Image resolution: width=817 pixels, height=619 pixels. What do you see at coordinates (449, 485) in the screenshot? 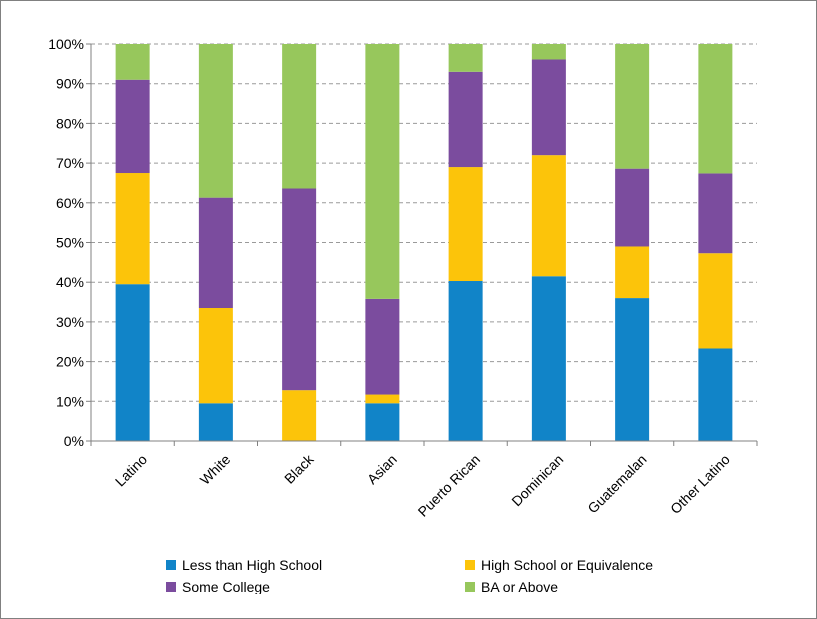
I see `x-tick-label: Puerto Rican` at bounding box center [449, 485].